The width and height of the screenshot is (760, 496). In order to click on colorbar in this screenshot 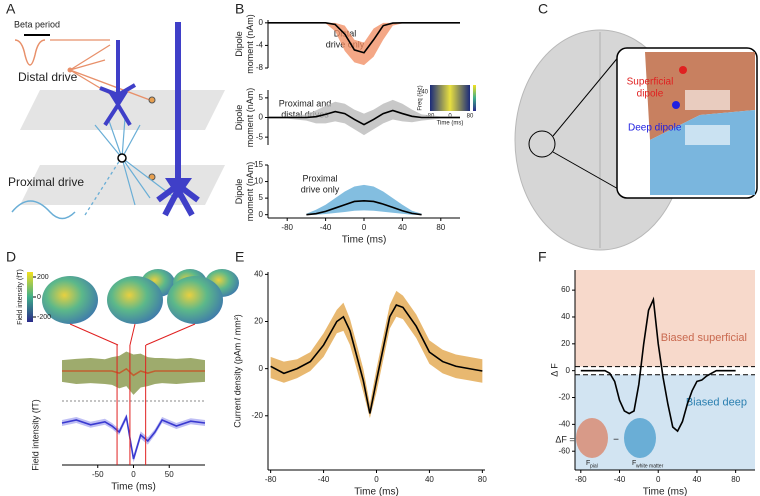, I will do `click(30, 297)`.